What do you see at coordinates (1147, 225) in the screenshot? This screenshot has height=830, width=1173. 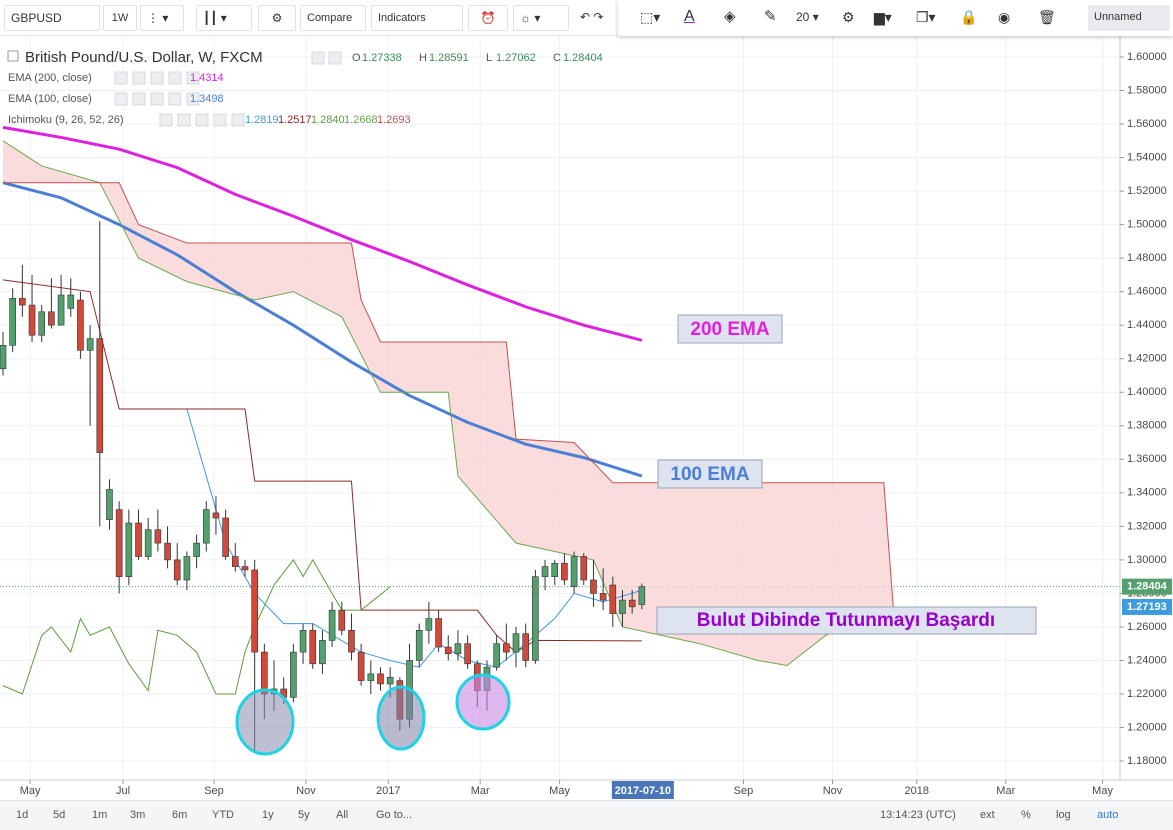 I see `y-tick-label: 1.50000` at bounding box center [1147, 225].